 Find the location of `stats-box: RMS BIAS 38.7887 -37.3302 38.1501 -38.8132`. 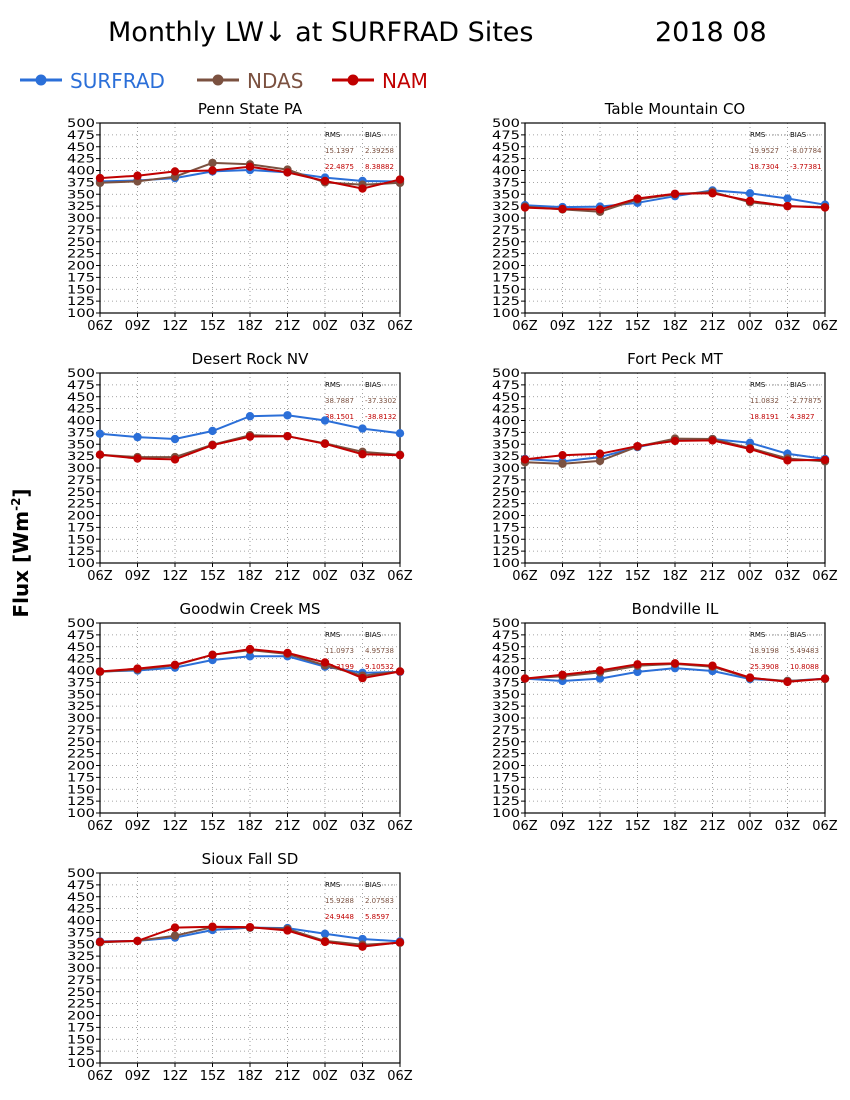

stats-box: RMS BIAS 38.7887 -37.3302 38.1501 -38.8132 is located at coordinates (360, 401).